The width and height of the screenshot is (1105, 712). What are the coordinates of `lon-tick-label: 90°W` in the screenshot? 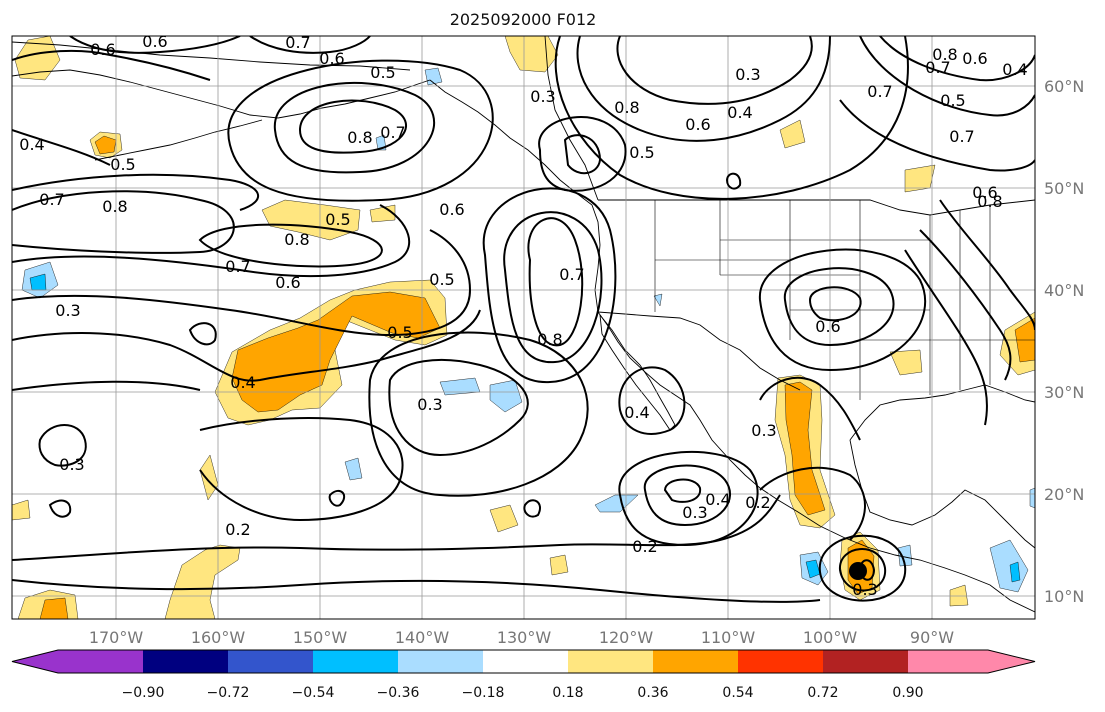 It's located at (932, 637).